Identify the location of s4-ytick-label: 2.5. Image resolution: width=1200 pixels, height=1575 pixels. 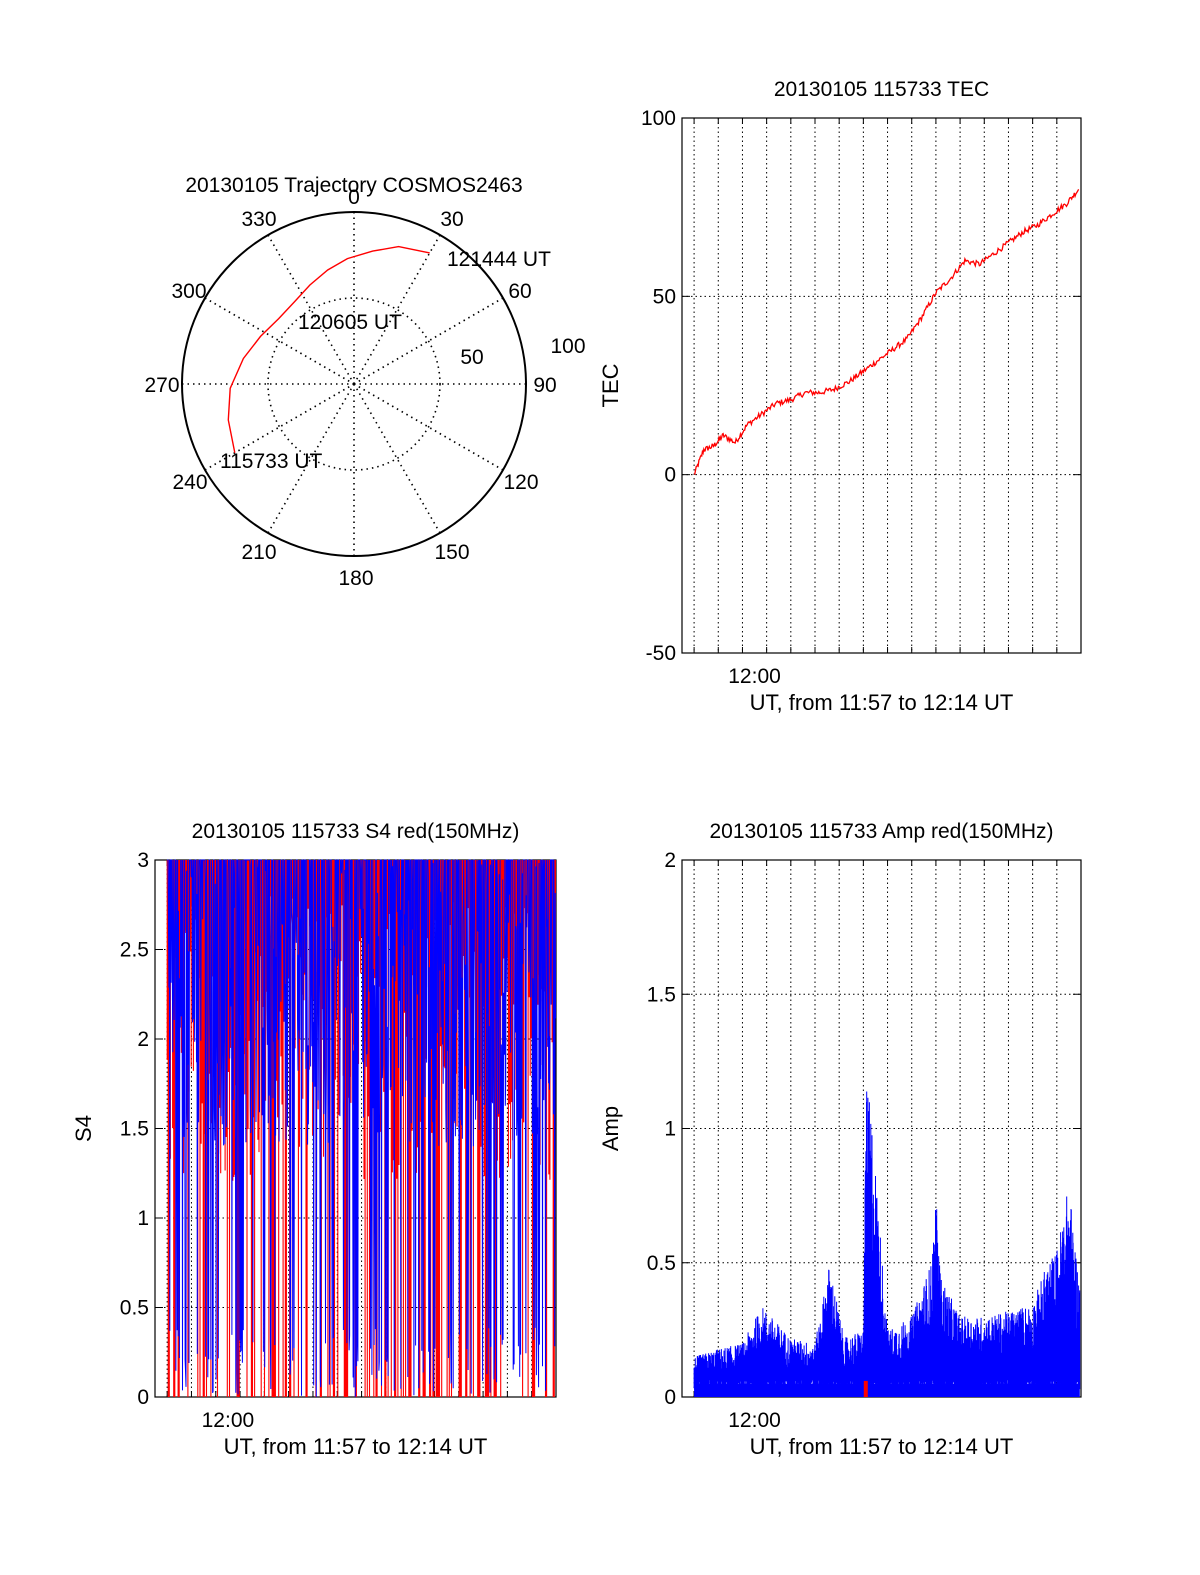
(134, 950).